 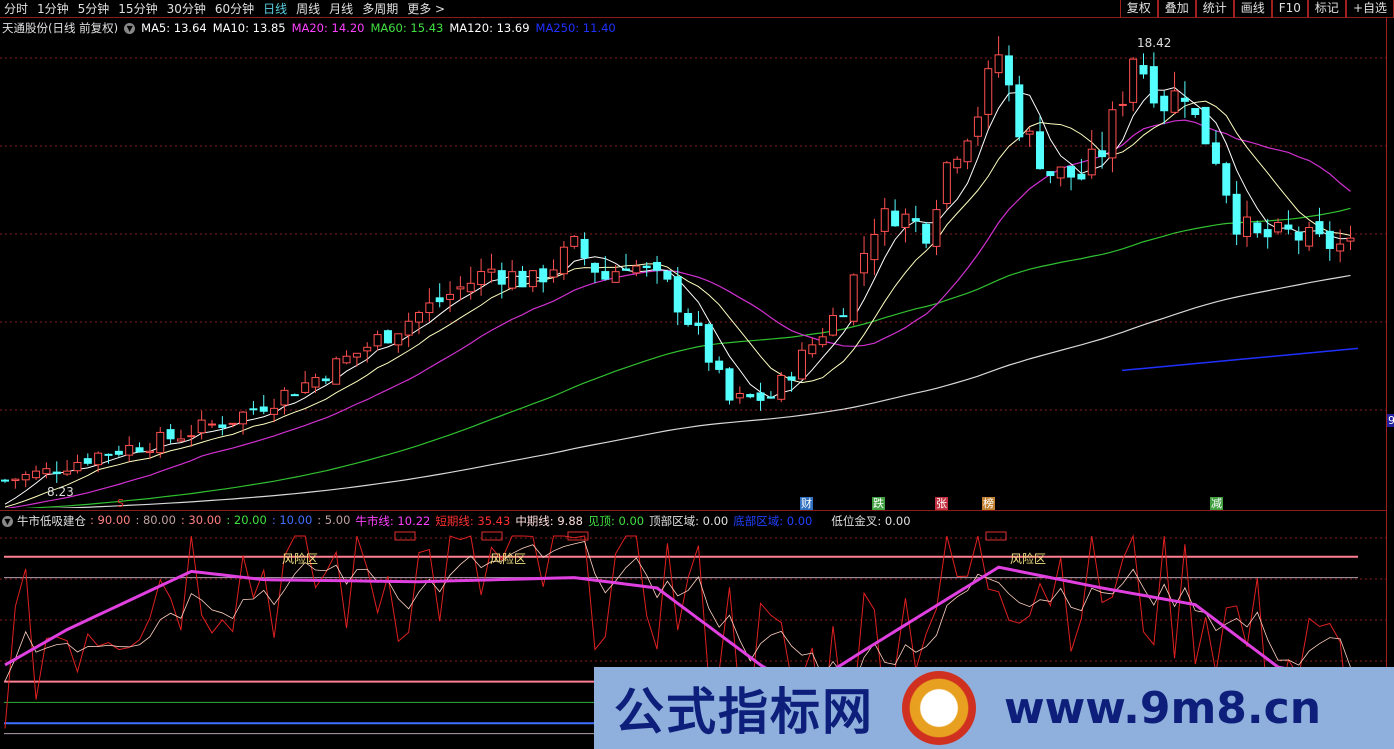 I want to click on ma-value: MA20: 14.20, so click(x=328, y=28).